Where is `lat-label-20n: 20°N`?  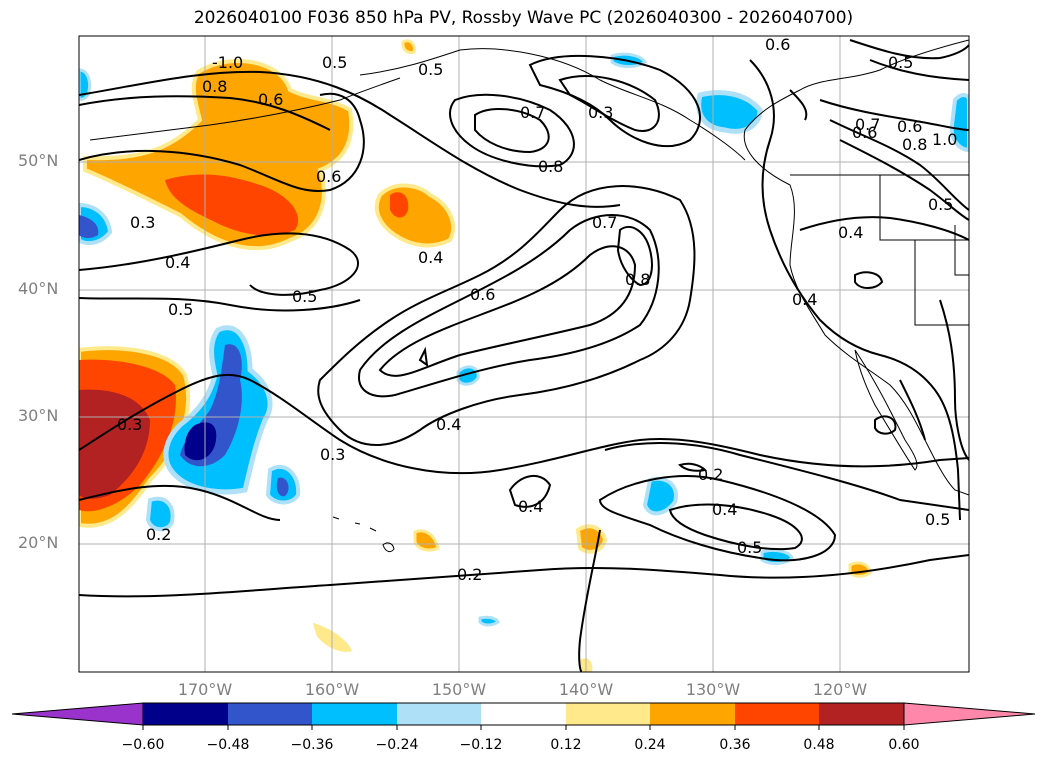 lat-label-20n: 20°N is located at coordinates (38, 542).